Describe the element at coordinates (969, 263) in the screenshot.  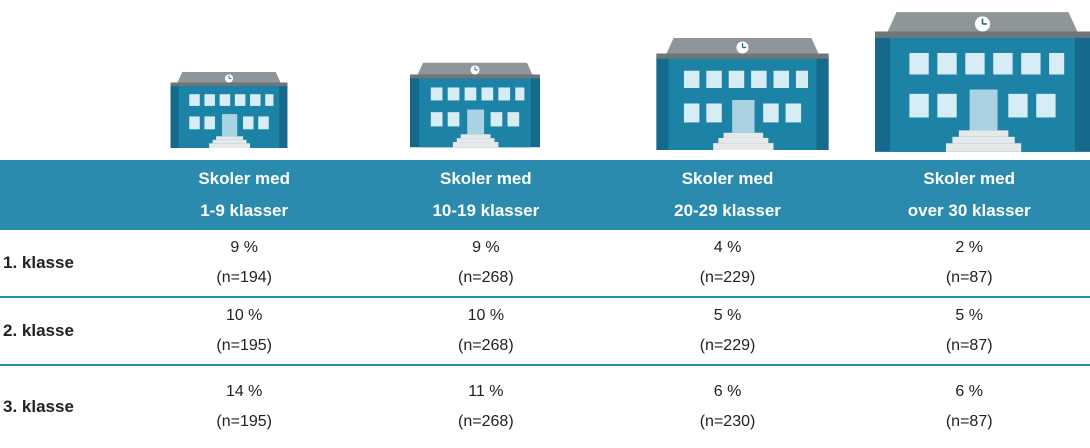
I see `table-cell: 2 % (n=87)` at that location.